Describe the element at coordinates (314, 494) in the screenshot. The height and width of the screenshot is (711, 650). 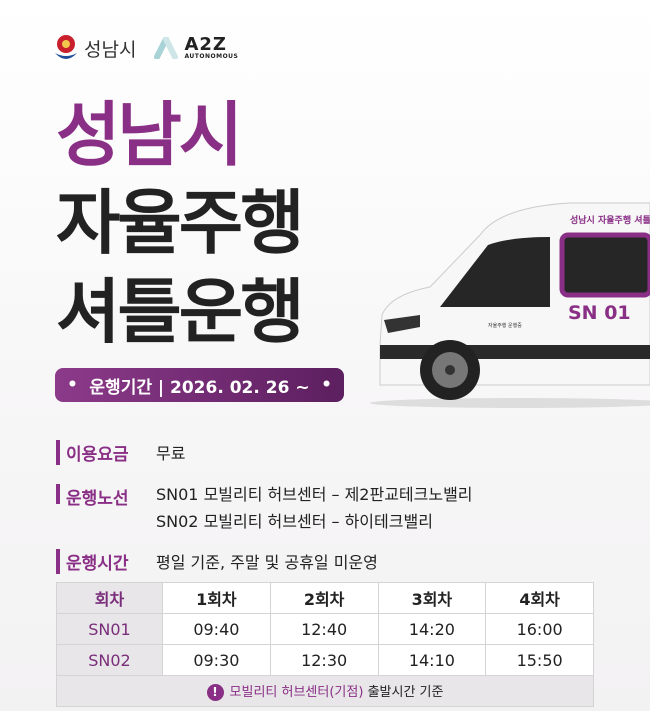
I see `route-sn01: SN01 모빌리티 허브센터 – 제2판교테크노밸리` at that location.